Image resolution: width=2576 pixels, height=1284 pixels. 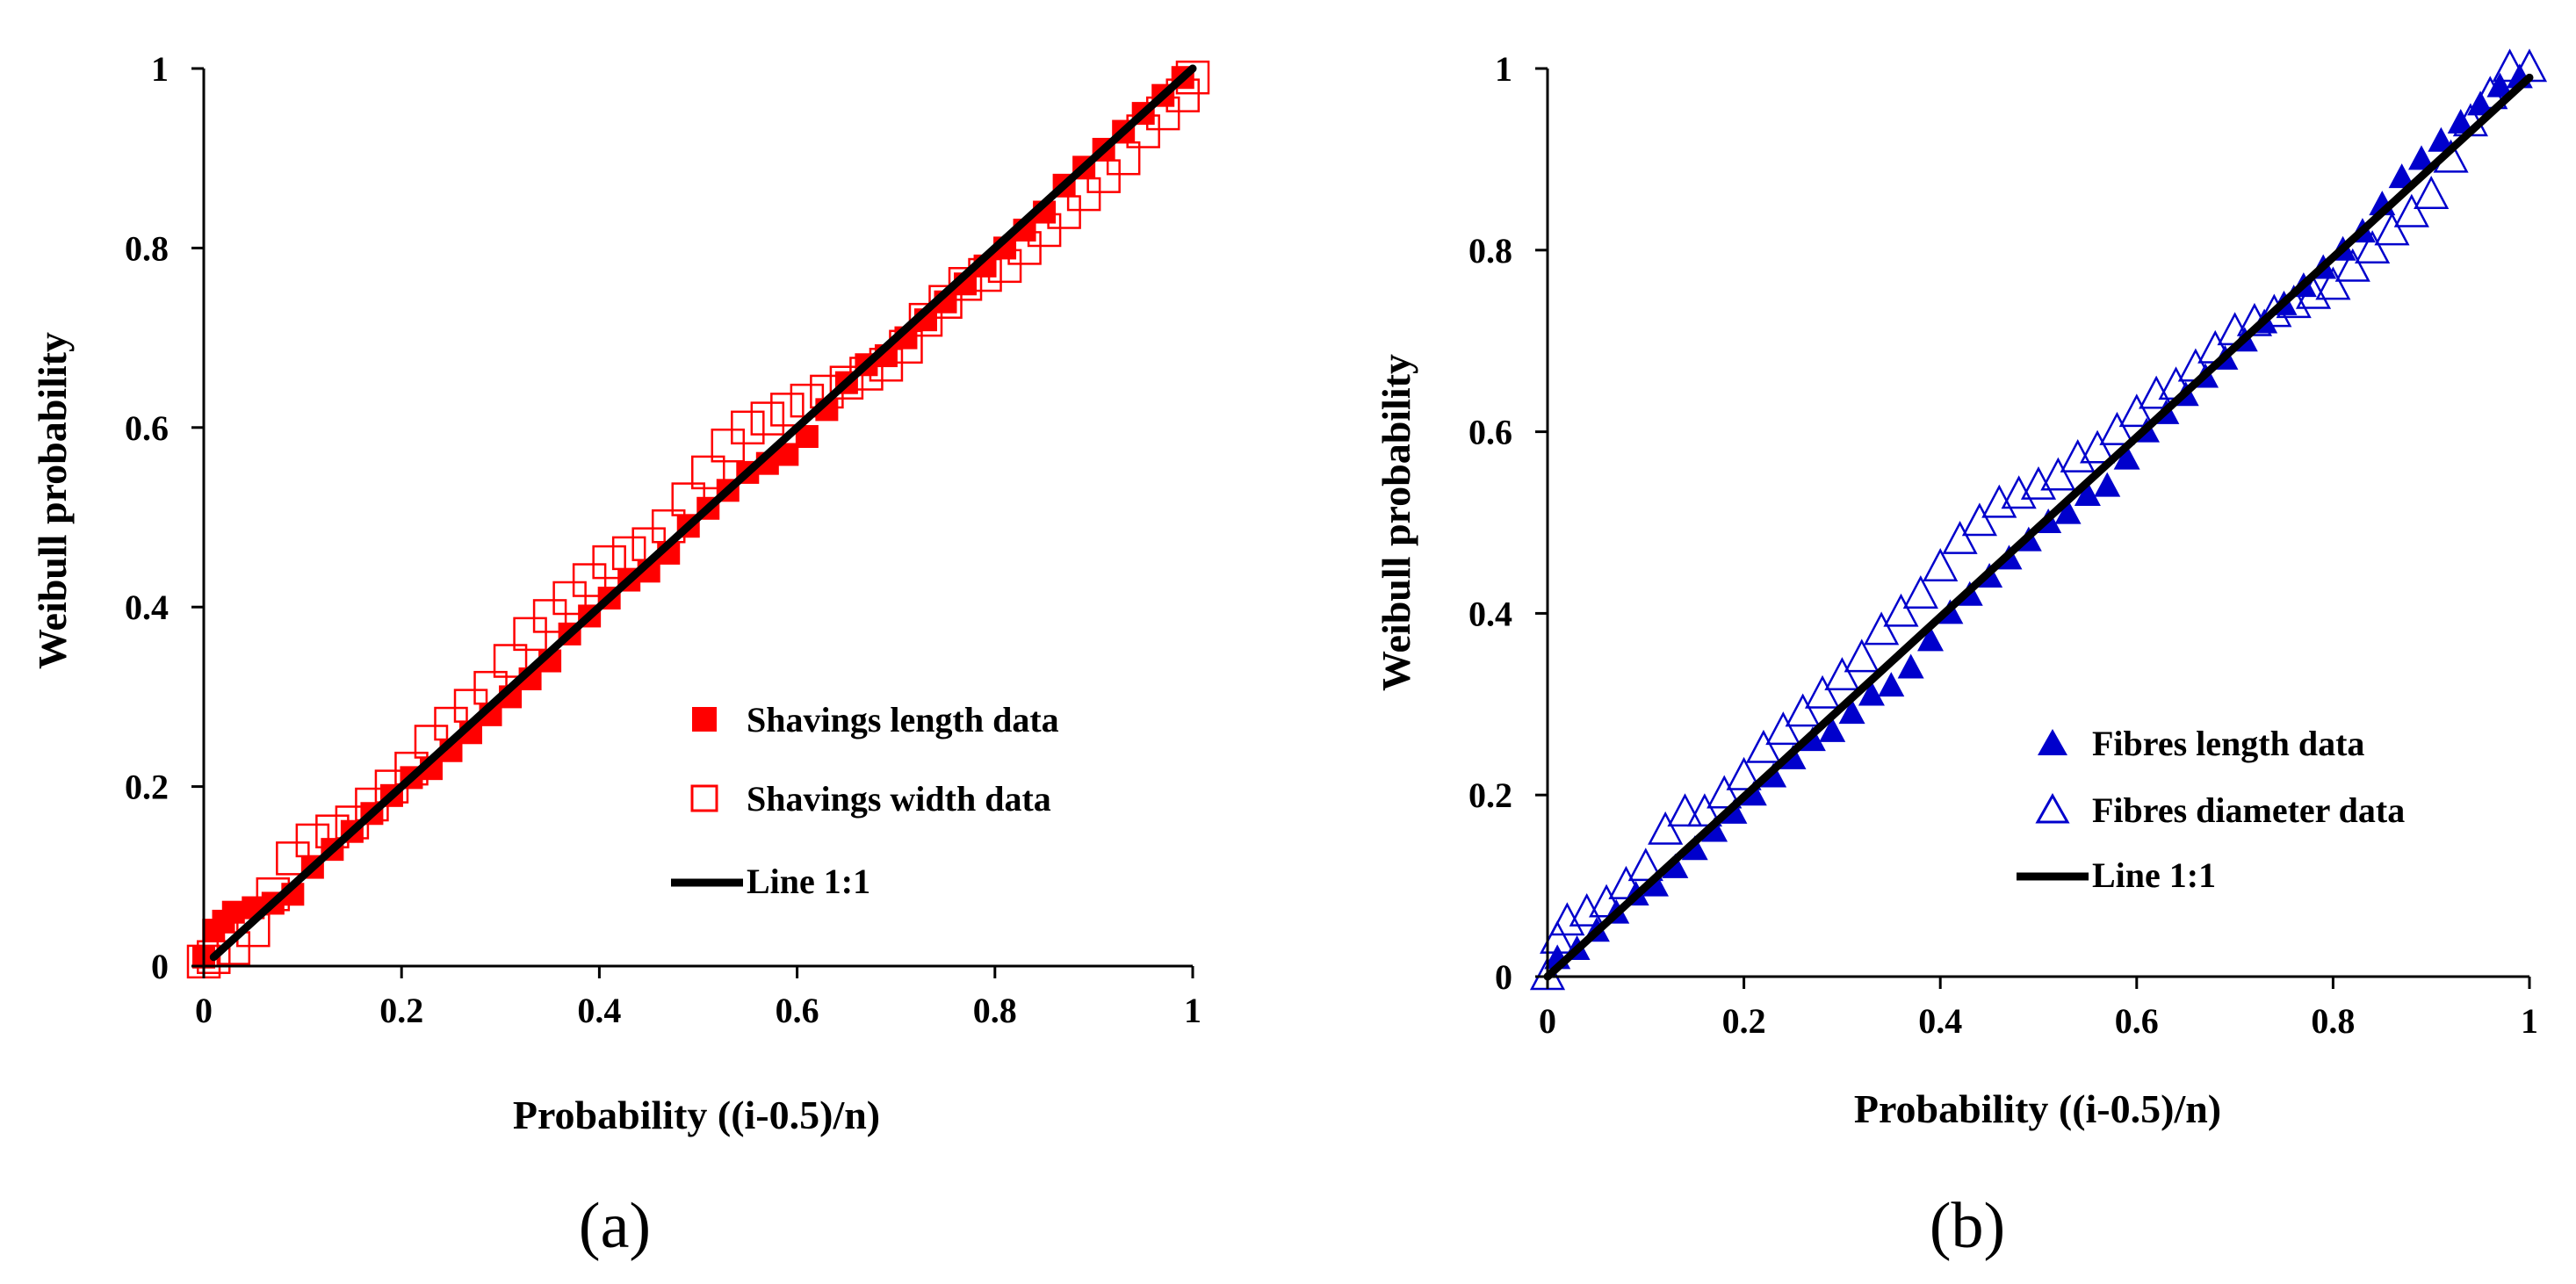 What do you see at coordinates (233, 912) in the screenshot?
I see `shavings-length-data-point` at bounding box center [233, 912].